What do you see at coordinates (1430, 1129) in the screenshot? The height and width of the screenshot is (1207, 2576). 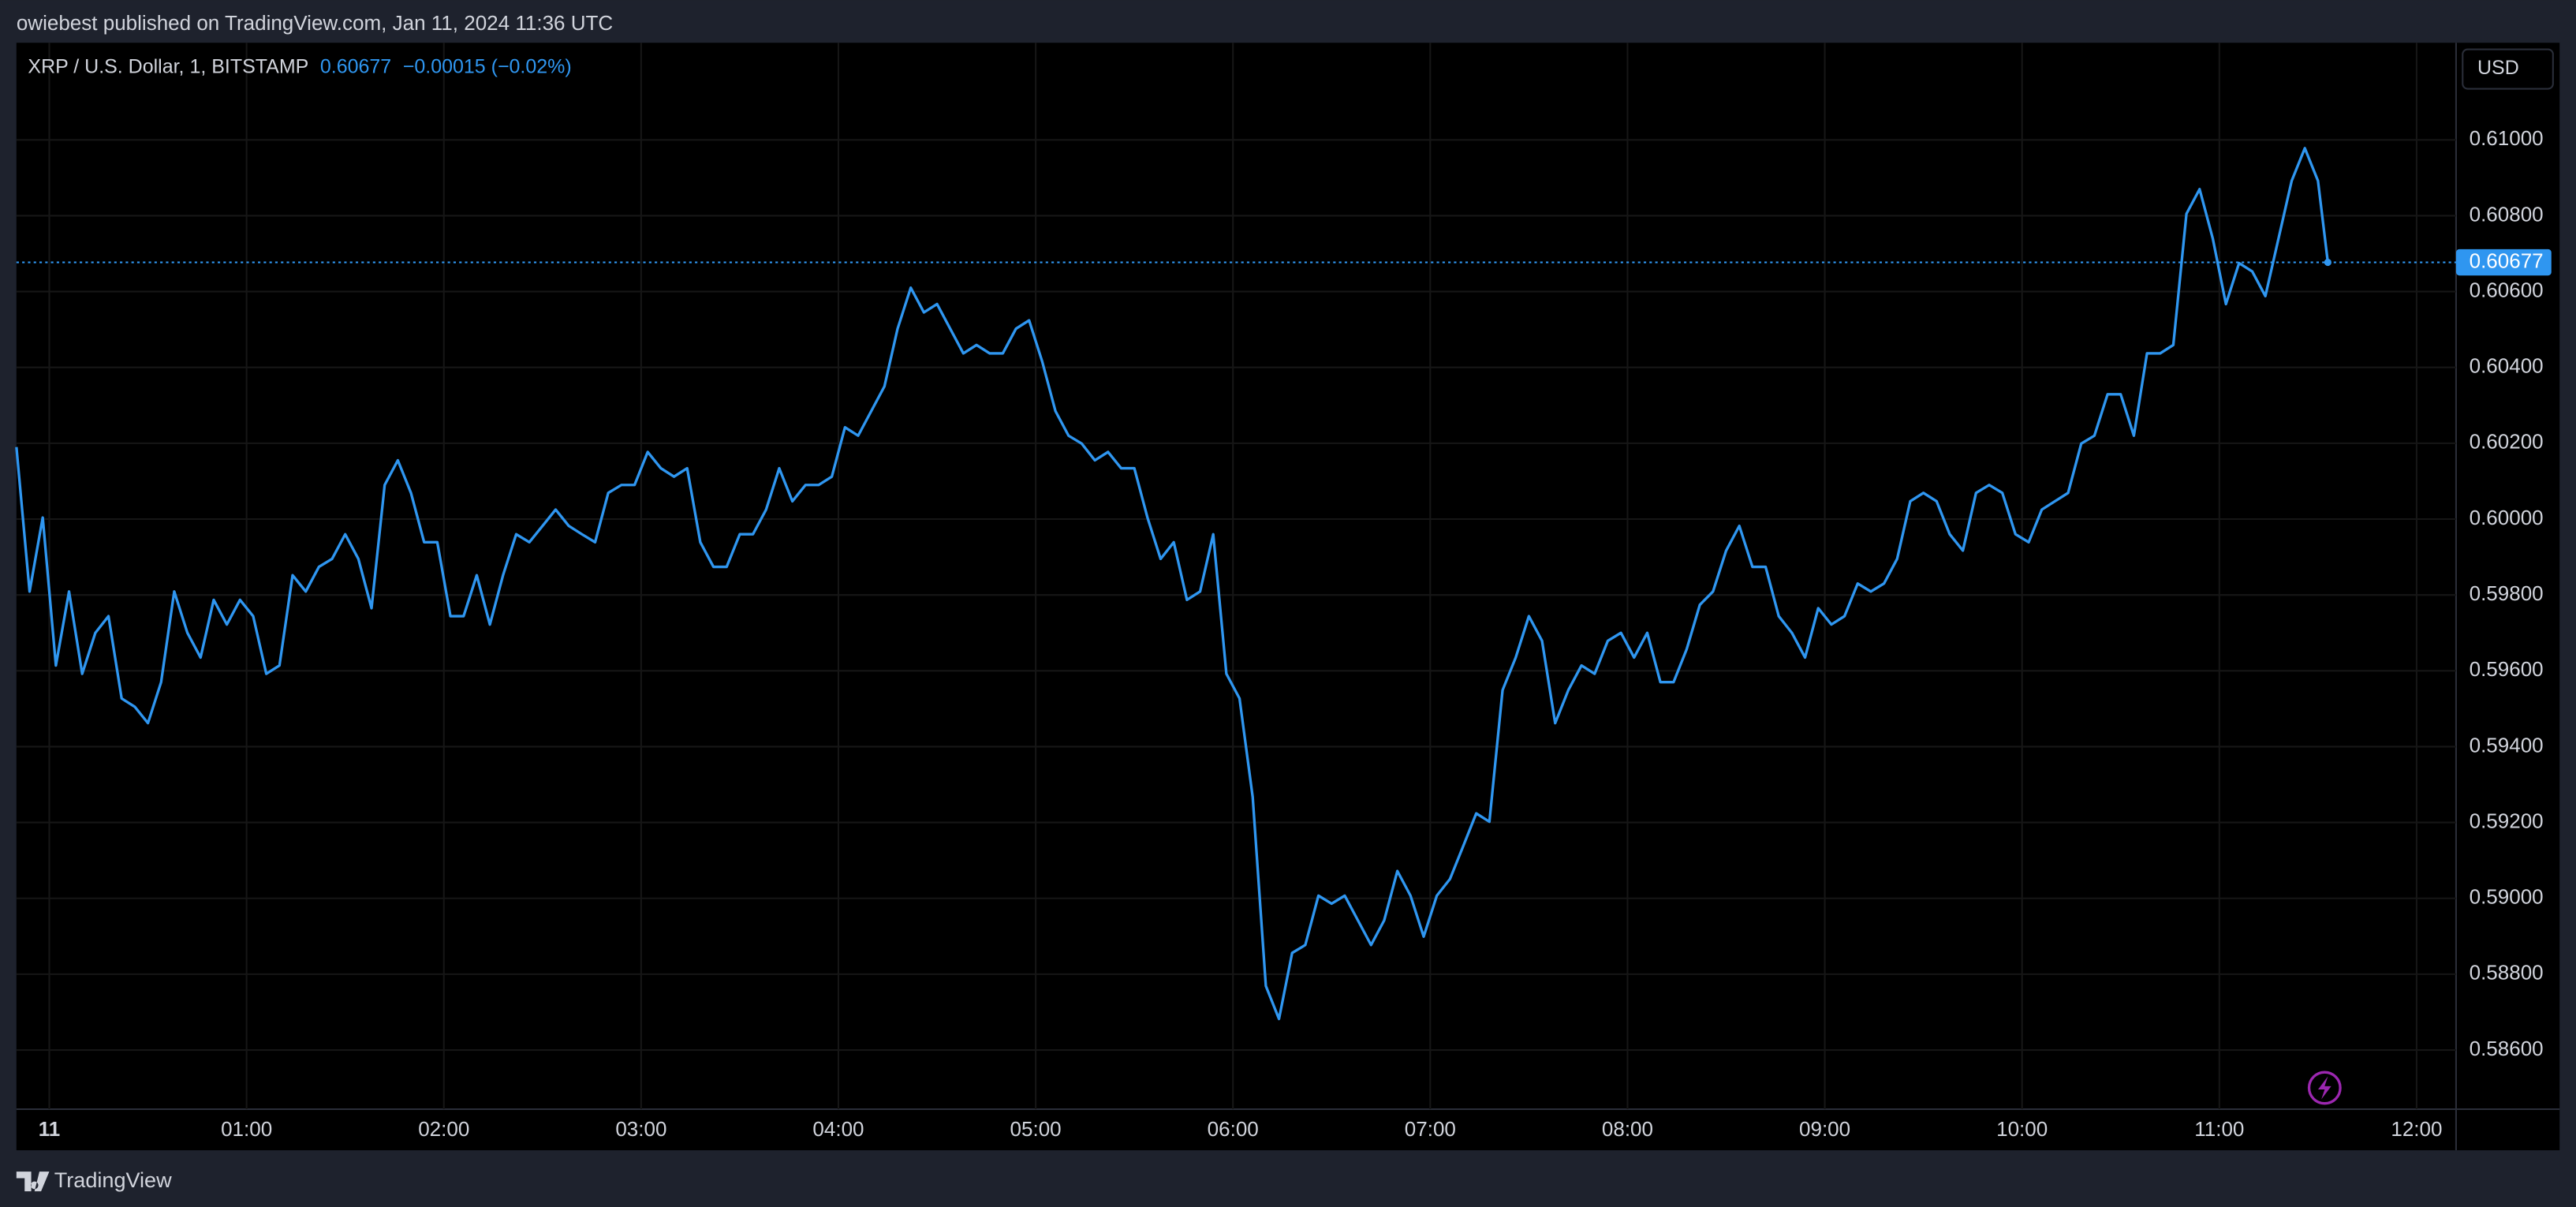 I see `x-tick-label: 07:00` at bounding box center [1430, 1129].